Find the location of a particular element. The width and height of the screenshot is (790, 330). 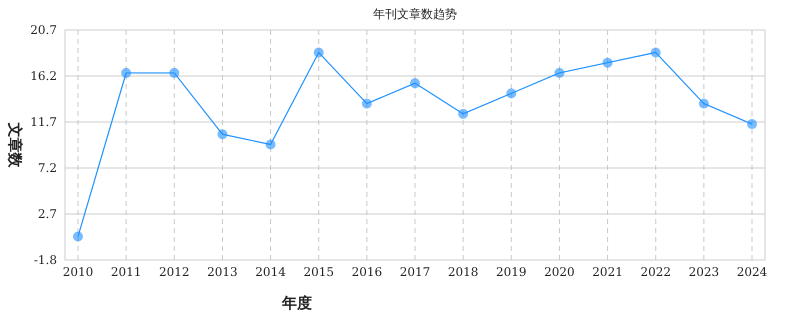

x-tick-label: 2019 is located at coordinates (511, 272).